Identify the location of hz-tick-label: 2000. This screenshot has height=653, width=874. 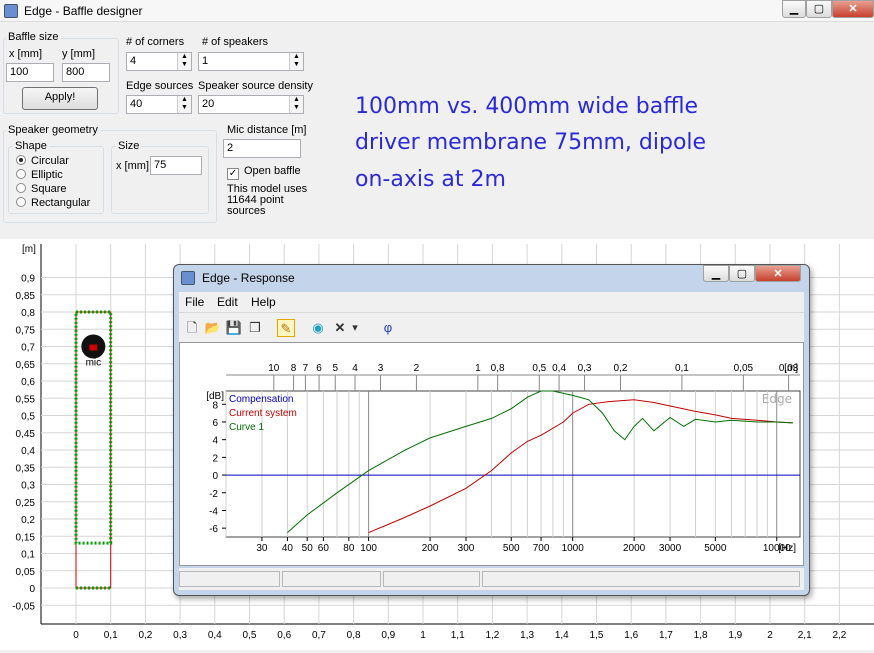
(634, 548).